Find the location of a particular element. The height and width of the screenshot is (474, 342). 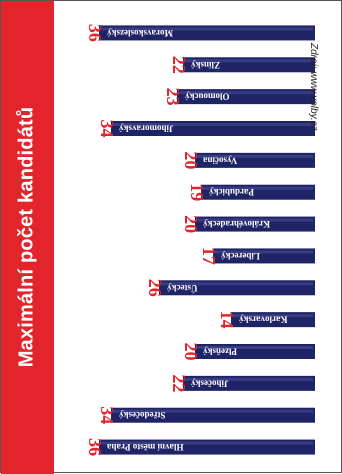

category-label: Plzeňský is located at coordinates (220, 352).